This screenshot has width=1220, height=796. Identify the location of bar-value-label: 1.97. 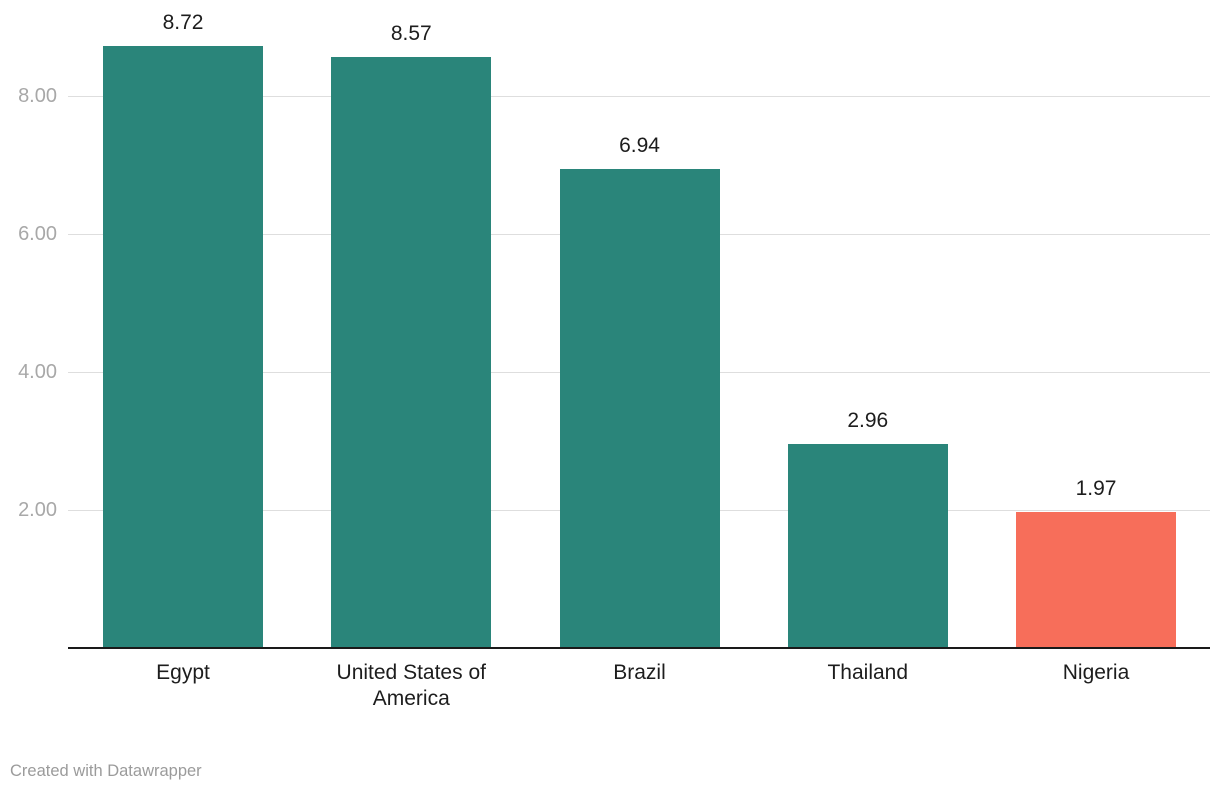
(1096, 489).